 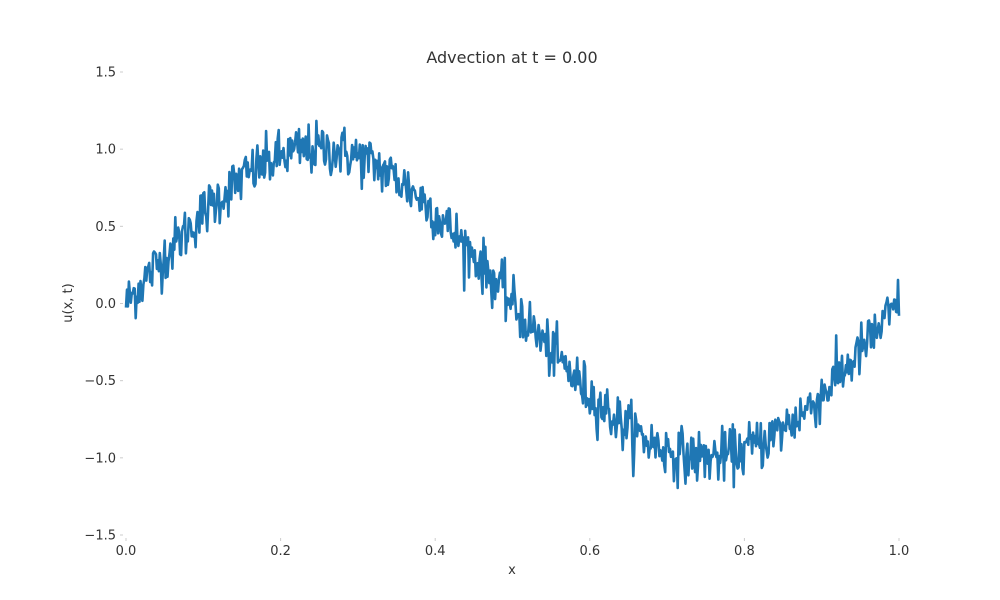 I want to click on y-tick-label: 0.0, so click(x=105, y=304).